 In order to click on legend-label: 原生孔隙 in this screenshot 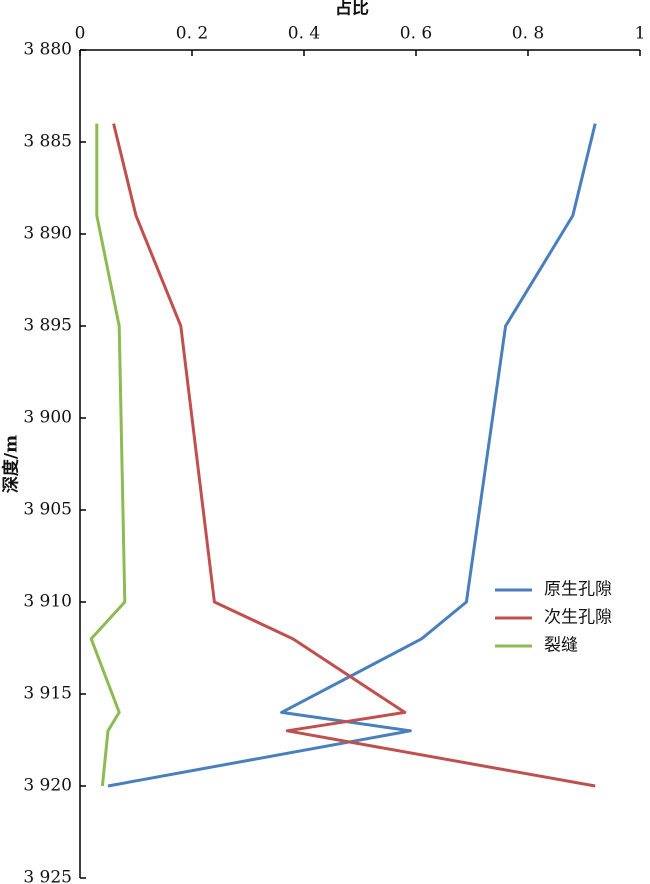, I will do `click(578, 590)`.